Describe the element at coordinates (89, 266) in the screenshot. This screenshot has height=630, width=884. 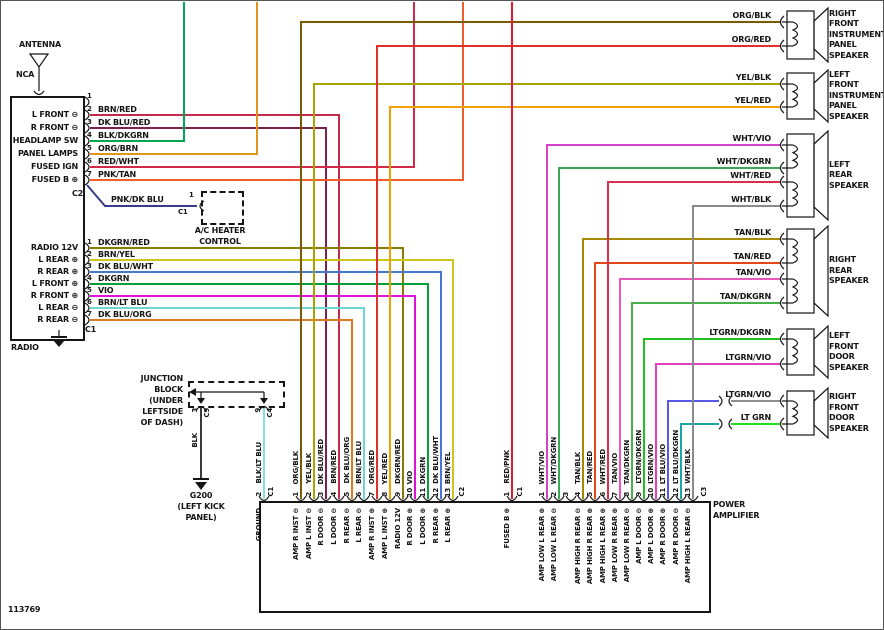
I see `radio-pin-number: 3` at that location.